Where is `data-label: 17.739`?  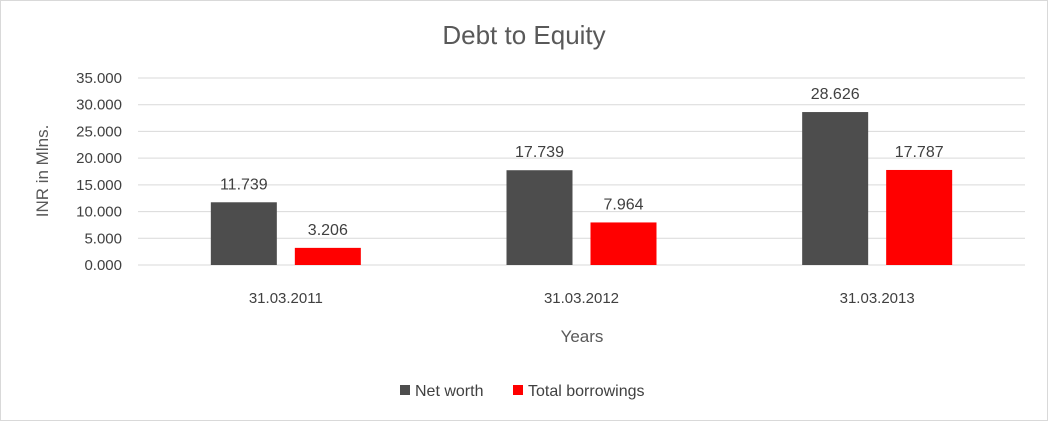
data-label: 17.739 is located at coordinates (539, 152).